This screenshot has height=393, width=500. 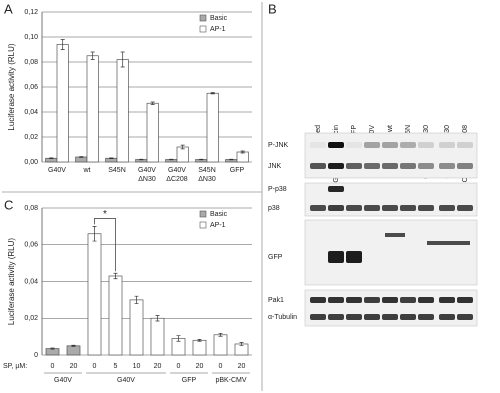 I want to click on y-tick-label: 0,00, so click(x=31, y=162).